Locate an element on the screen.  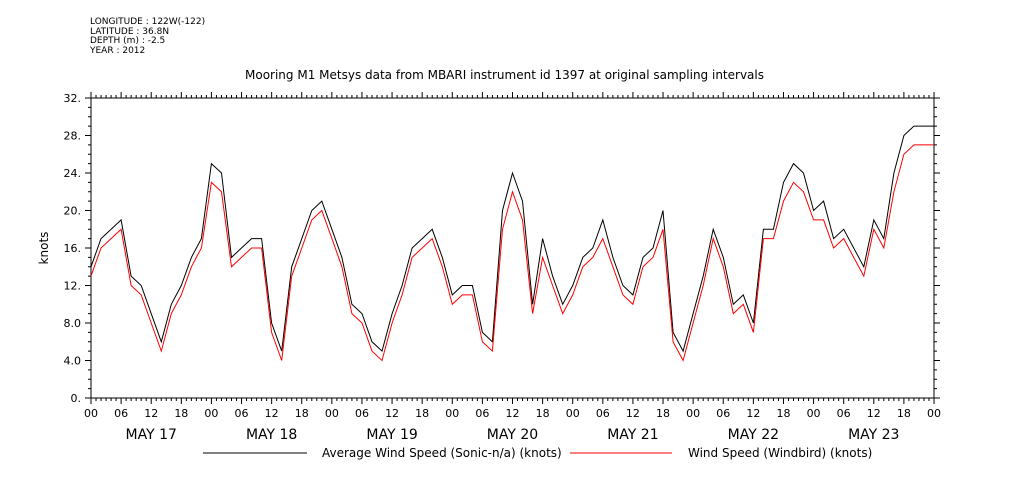
y-tick-label: 12. is located at coordinates (73, 286).